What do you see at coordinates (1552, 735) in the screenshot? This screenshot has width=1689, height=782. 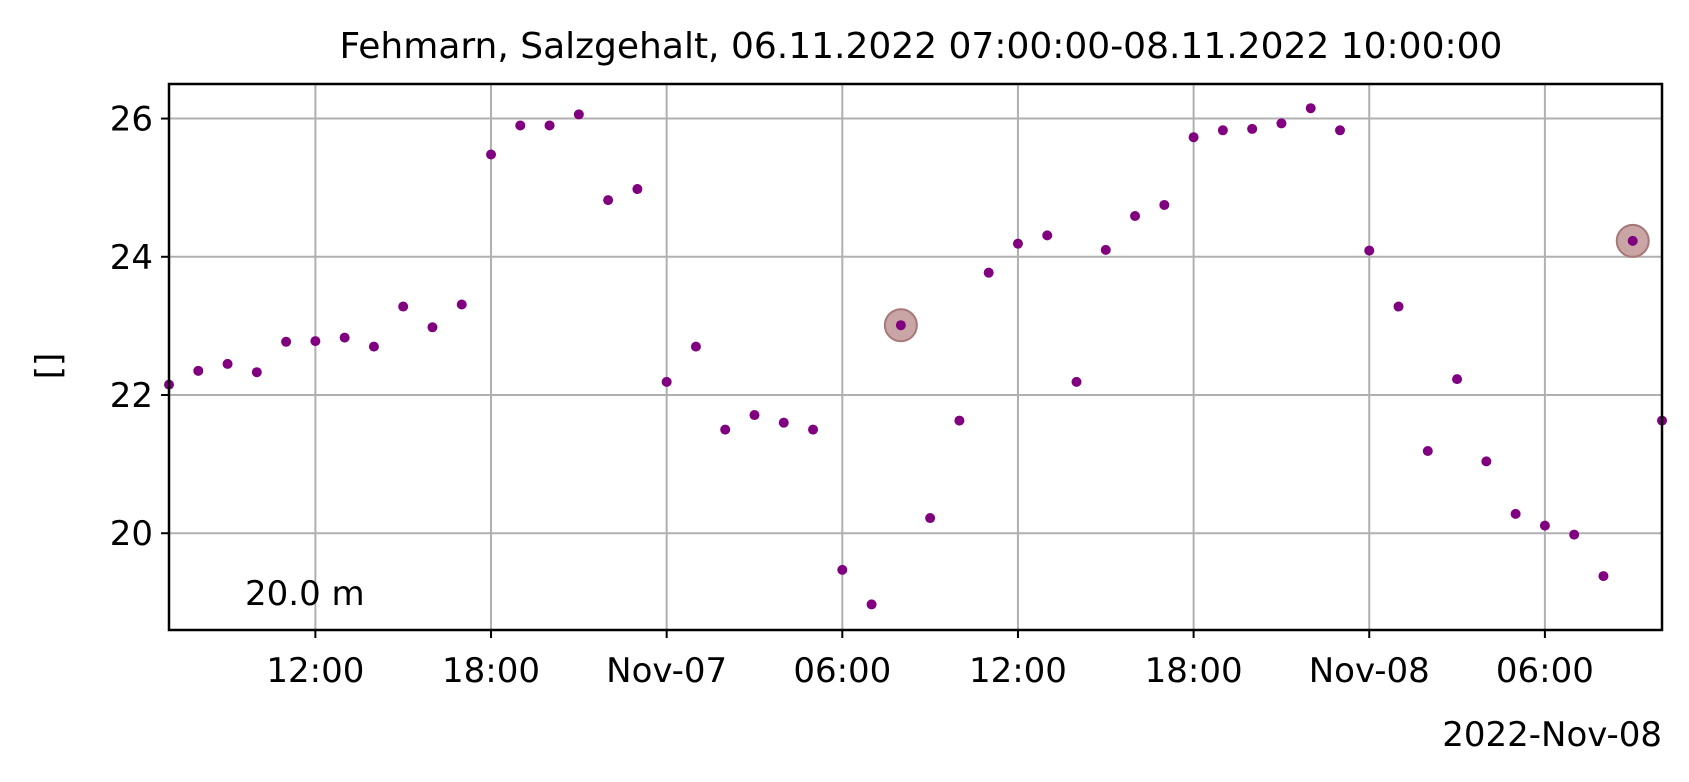 I see `x-axis-offset-label: 2022-Nov-08` at bounding box center [1552, 735].